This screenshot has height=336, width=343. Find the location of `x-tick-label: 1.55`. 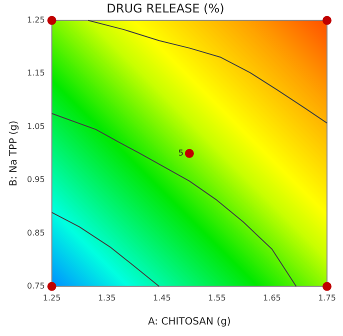

x-tick-label: 1.55 is located at coordinates (217, 297).